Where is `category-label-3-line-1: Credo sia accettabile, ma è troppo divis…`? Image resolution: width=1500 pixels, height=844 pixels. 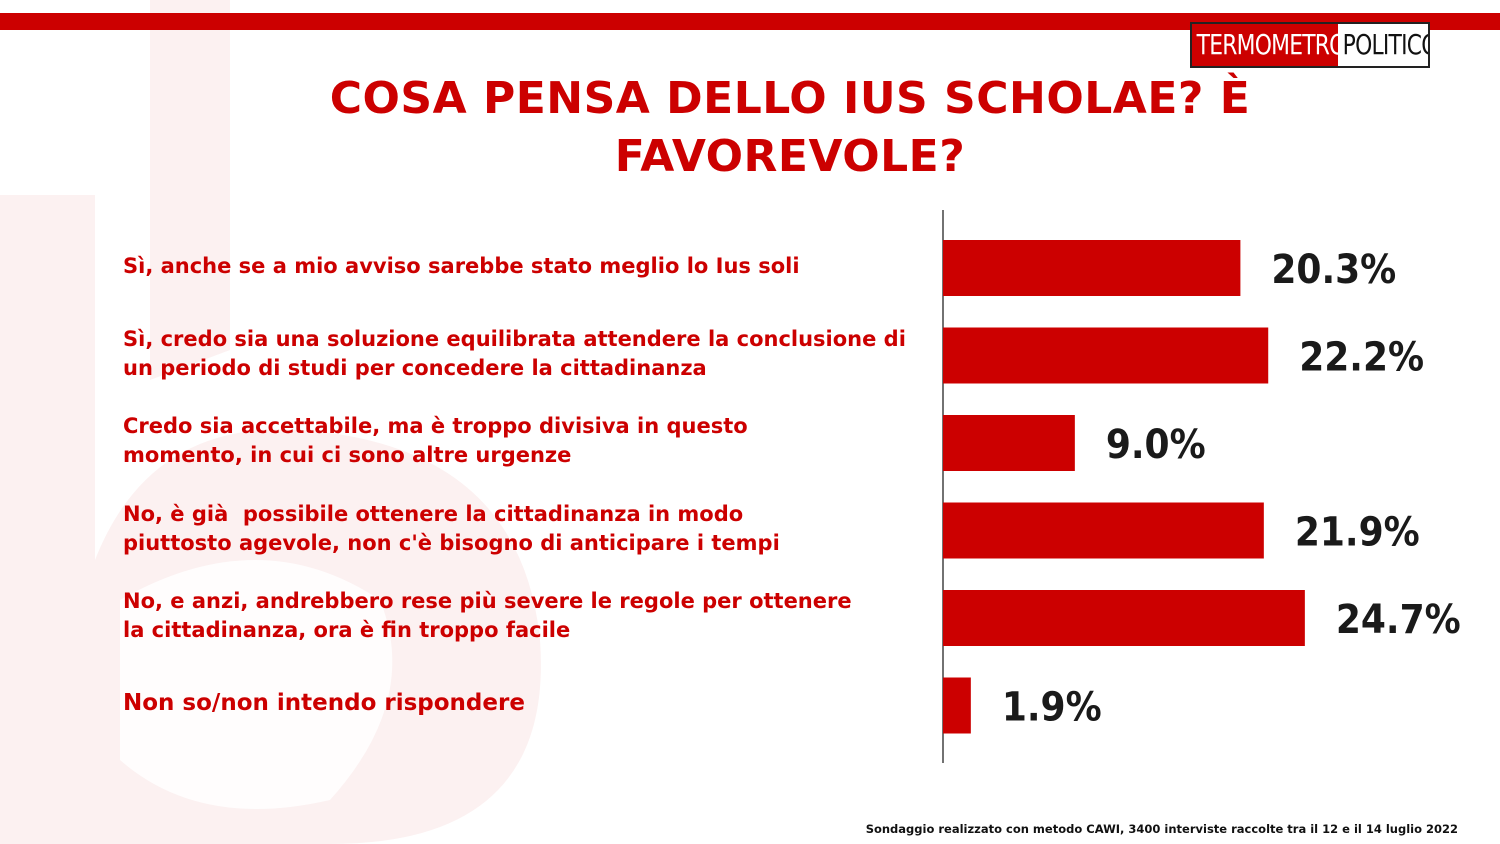
category-label-3-line-1: Credo sia accettabile, ma è troppo divis… is located at coordinates (435, 426).